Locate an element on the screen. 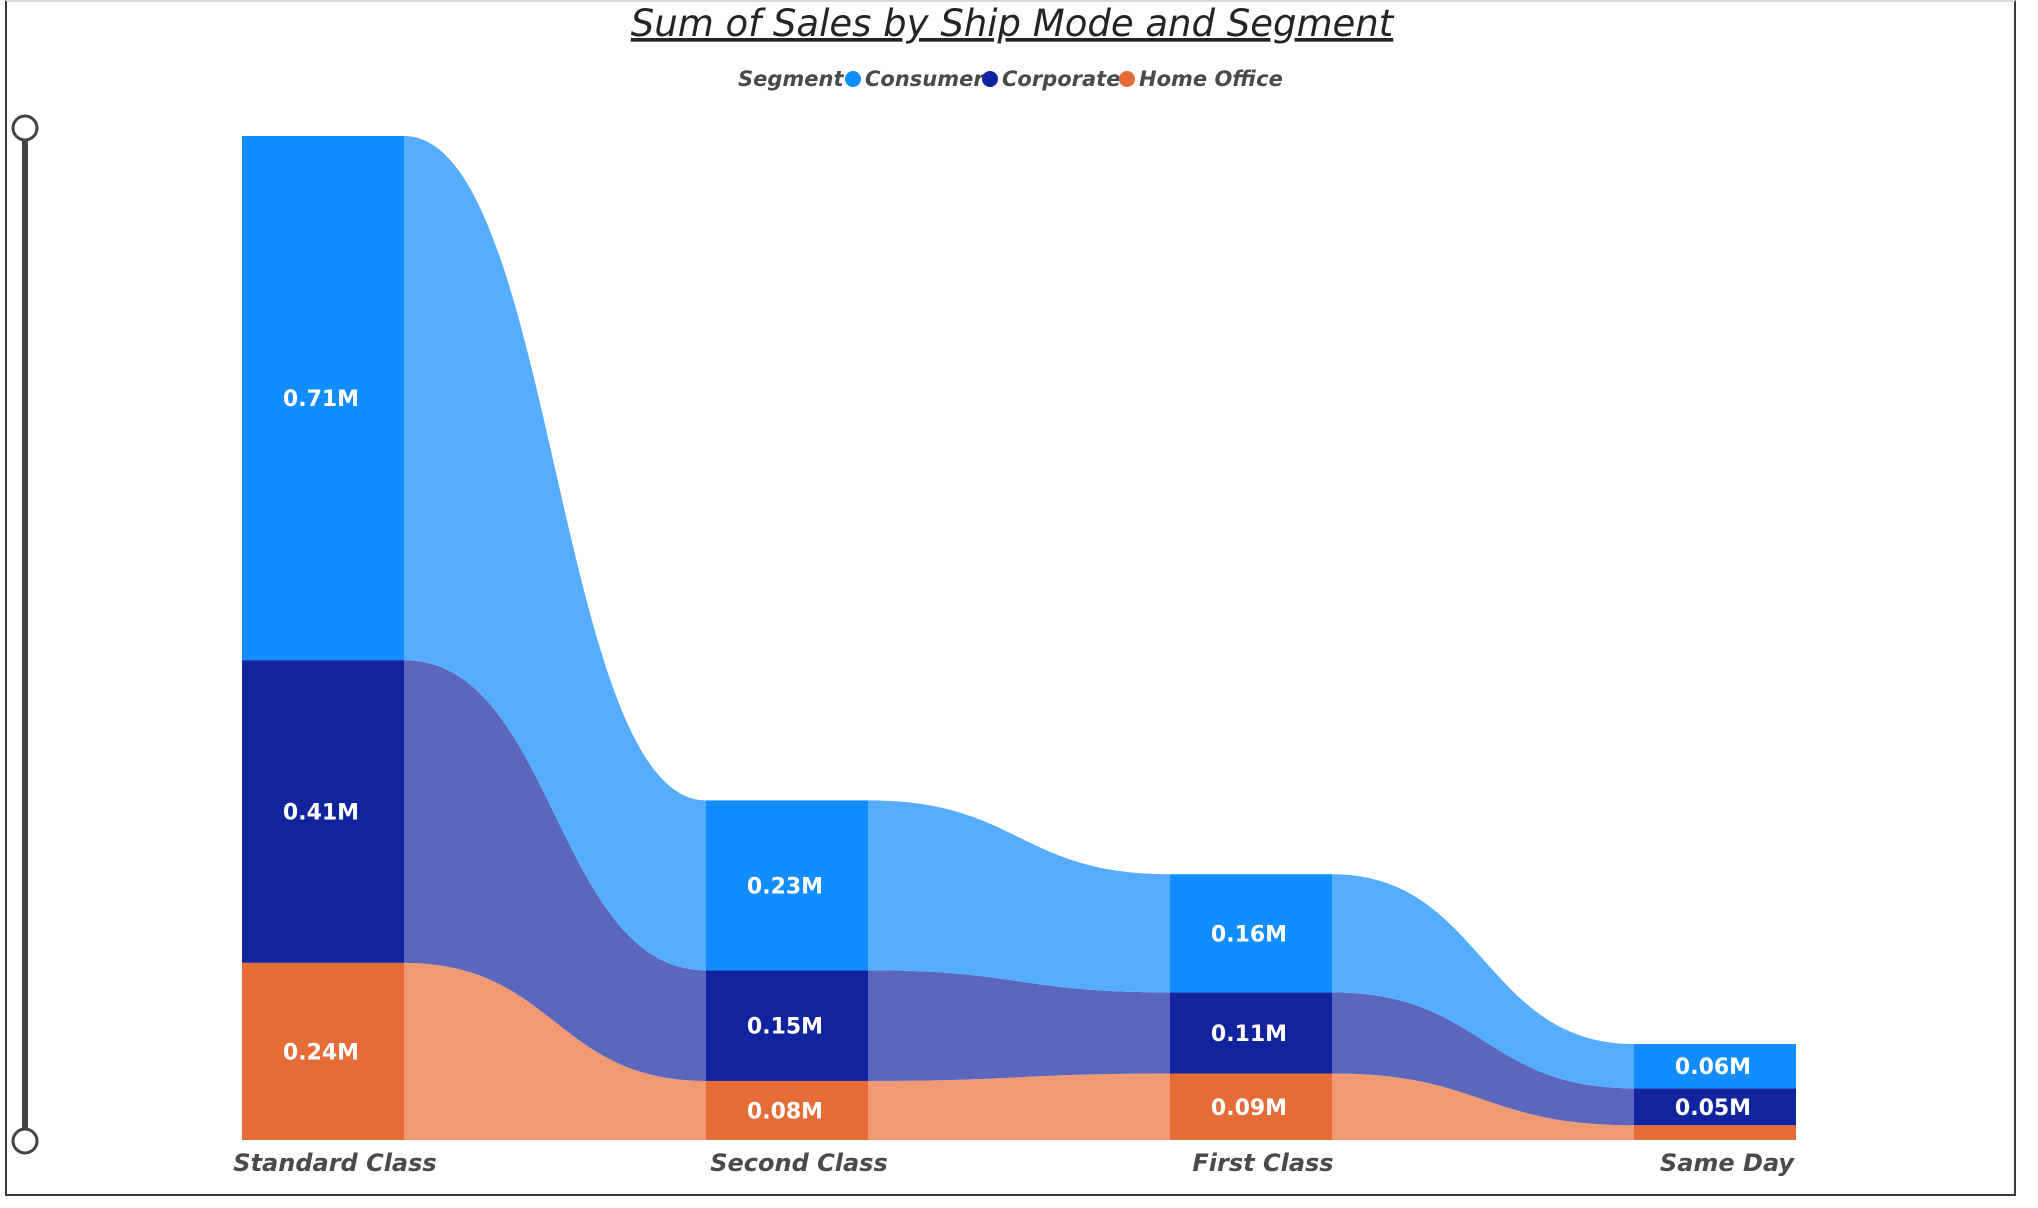  bar-home-office-second-class is located at coordinates (787, 1110).